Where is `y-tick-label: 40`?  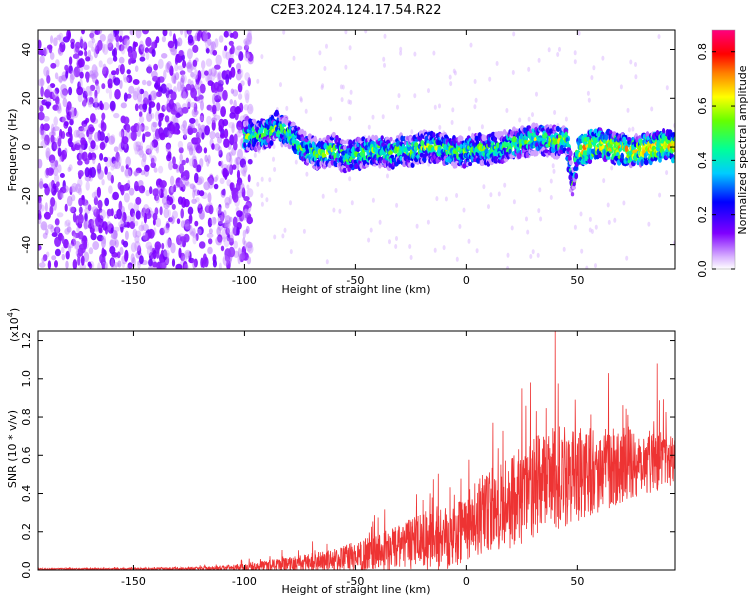 y-tick-label: 40 is located at coordinates (26, 50).